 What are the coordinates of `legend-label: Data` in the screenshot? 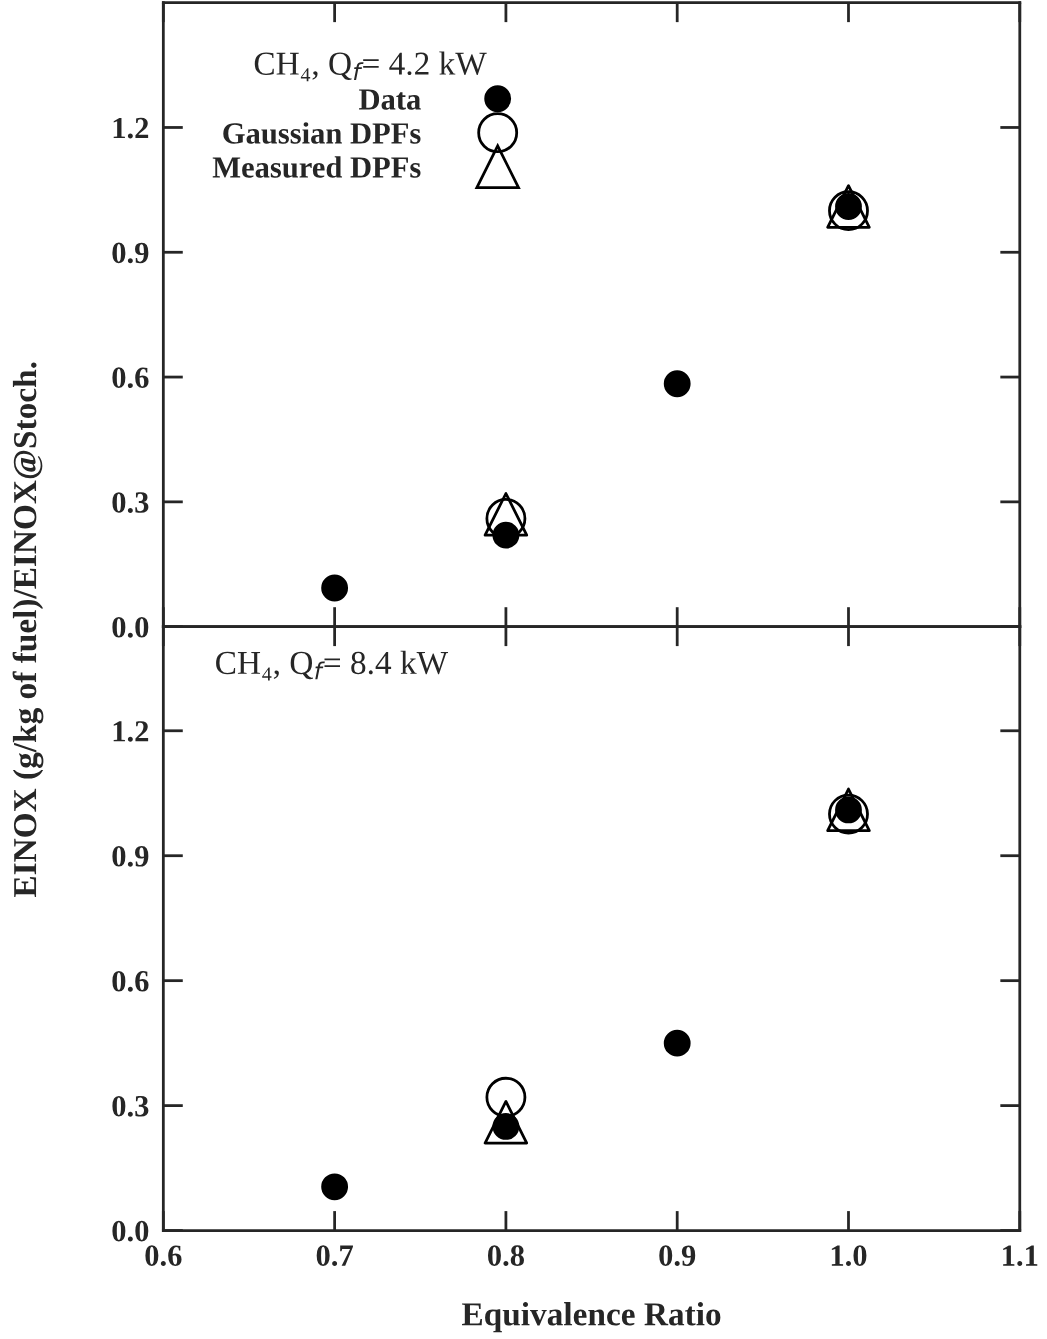 It's located at (390, 99).